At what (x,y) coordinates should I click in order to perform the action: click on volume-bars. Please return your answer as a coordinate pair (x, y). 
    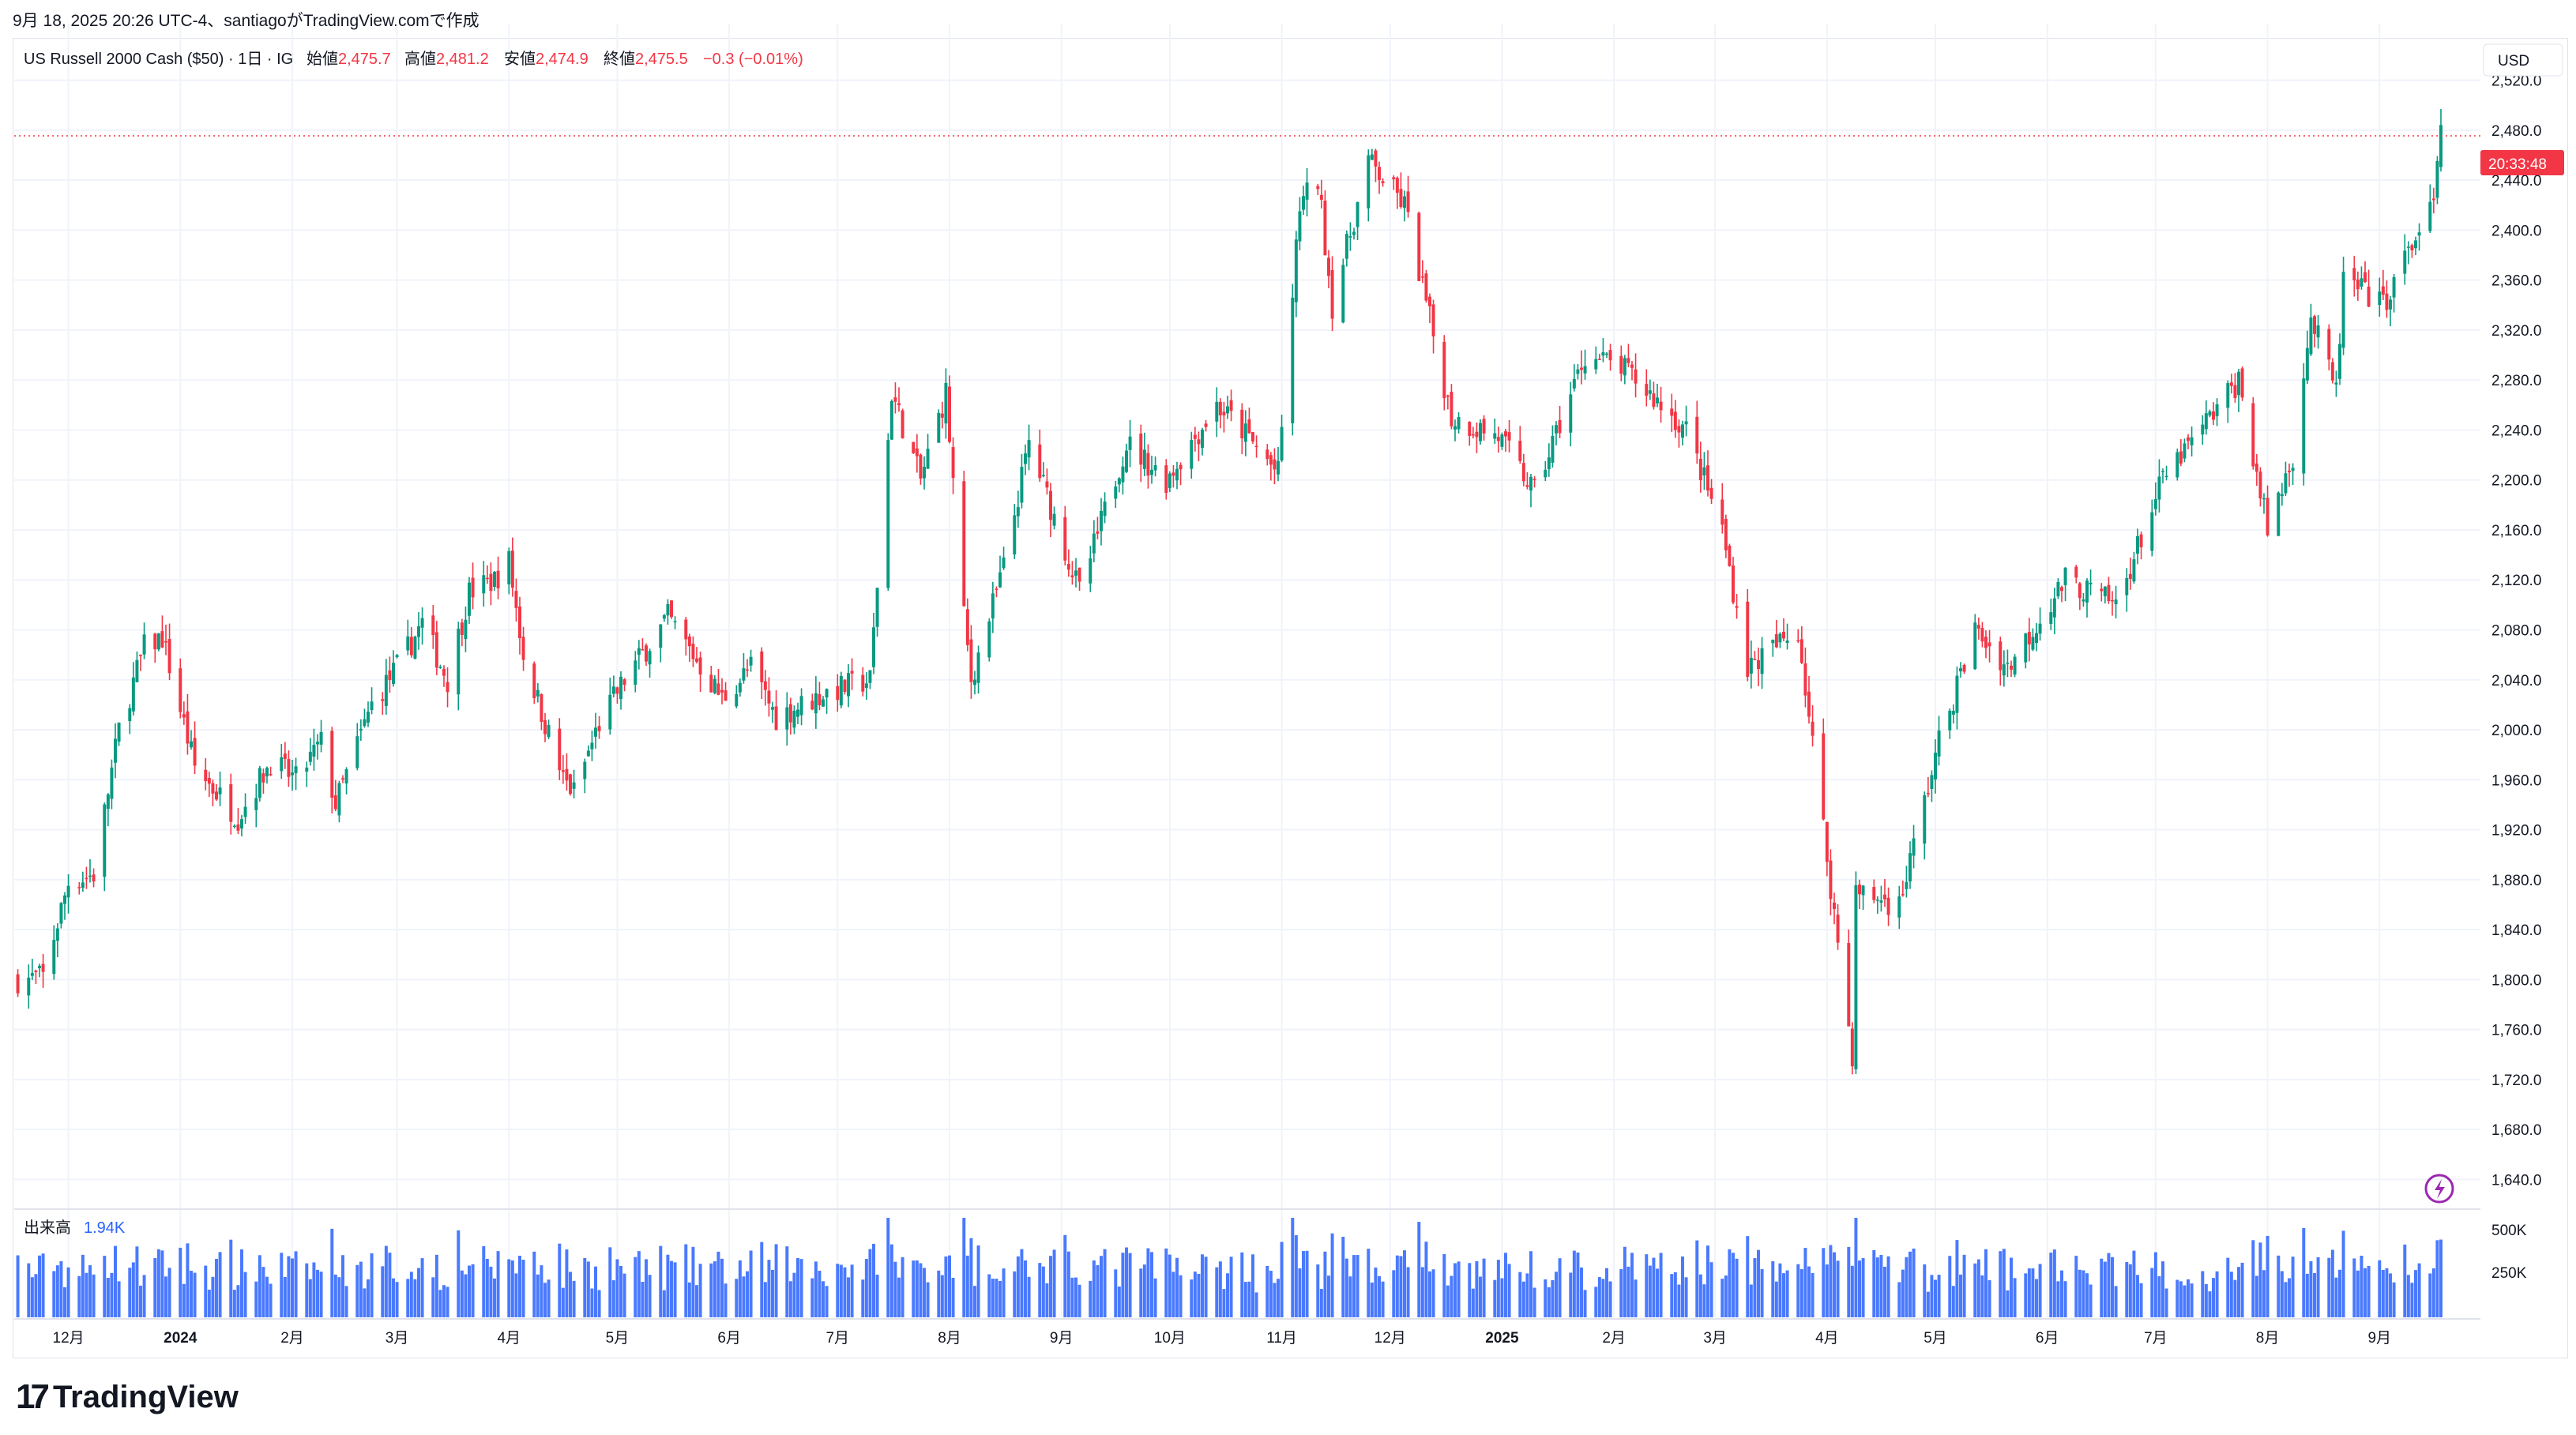
    Looking at the image, I should click on (1229, 1268).